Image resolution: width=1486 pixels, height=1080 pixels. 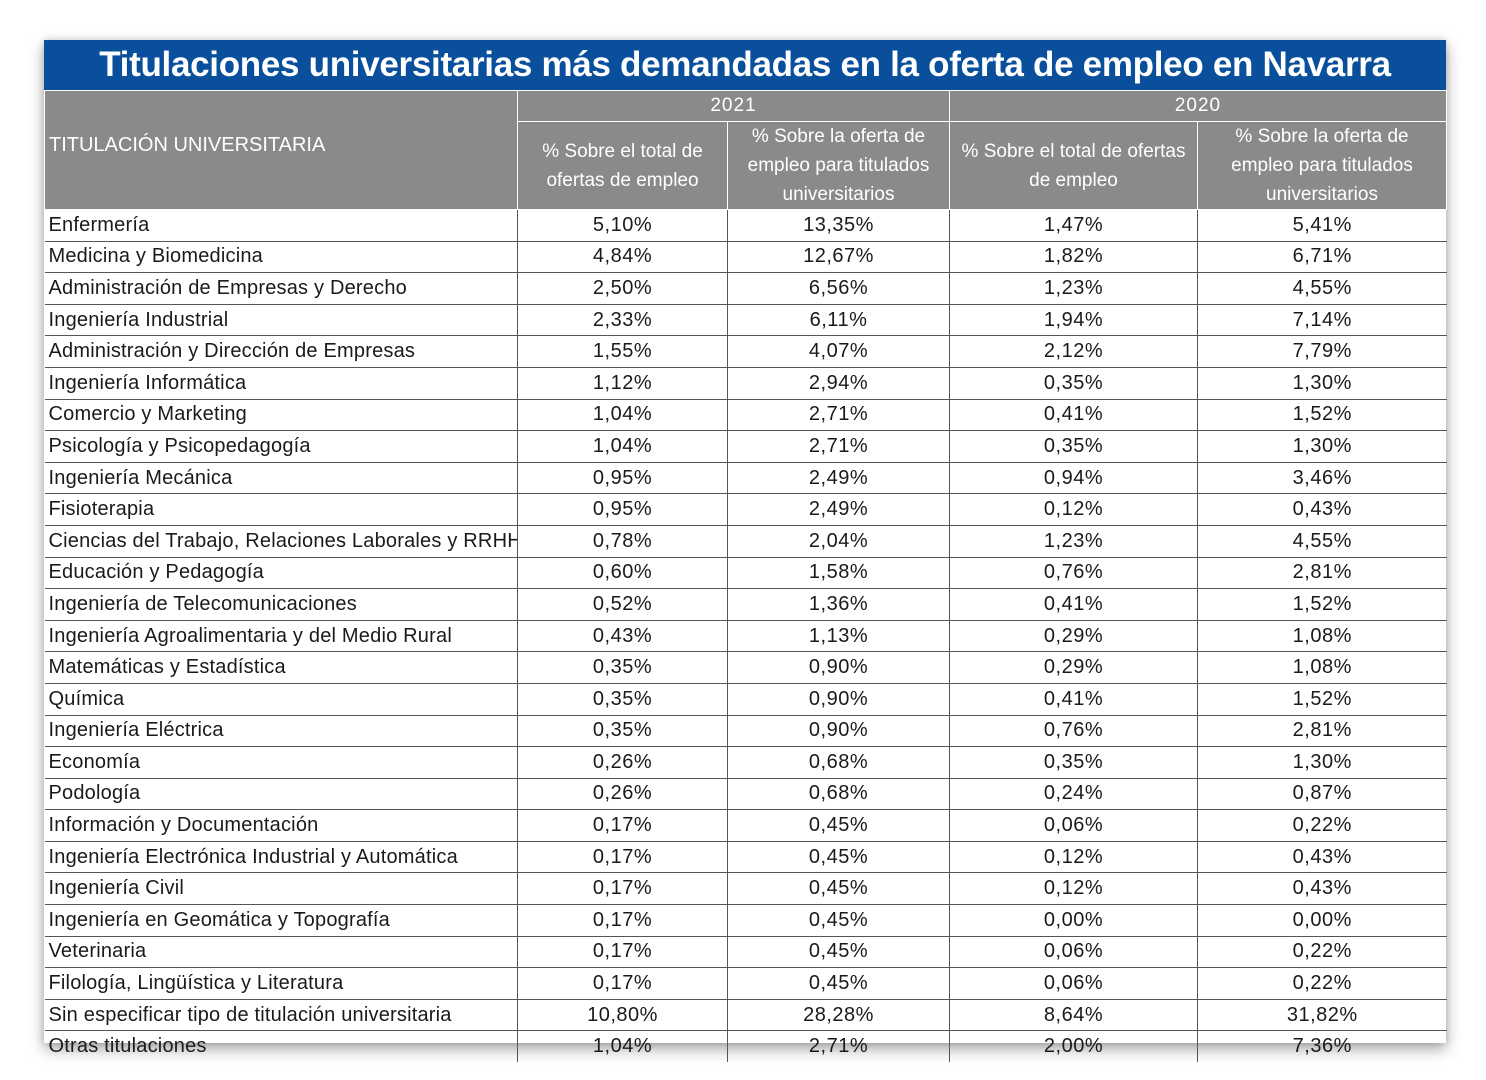 What do you see at coordinates (1322, 794) in the screenshot?
I see `cell-2020-univ: 0,87%` at bounding box center [1322, 794].